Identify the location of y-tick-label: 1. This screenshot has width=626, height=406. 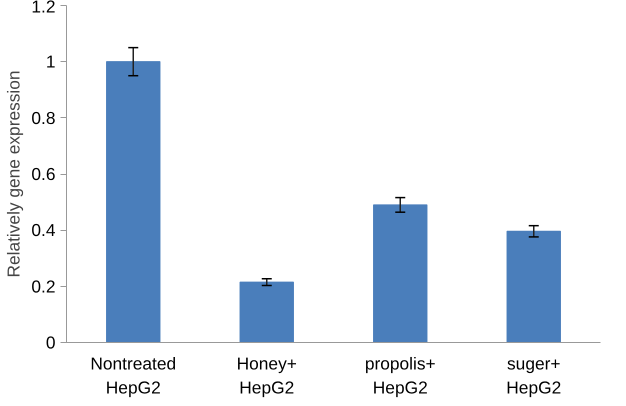
(51, 62).